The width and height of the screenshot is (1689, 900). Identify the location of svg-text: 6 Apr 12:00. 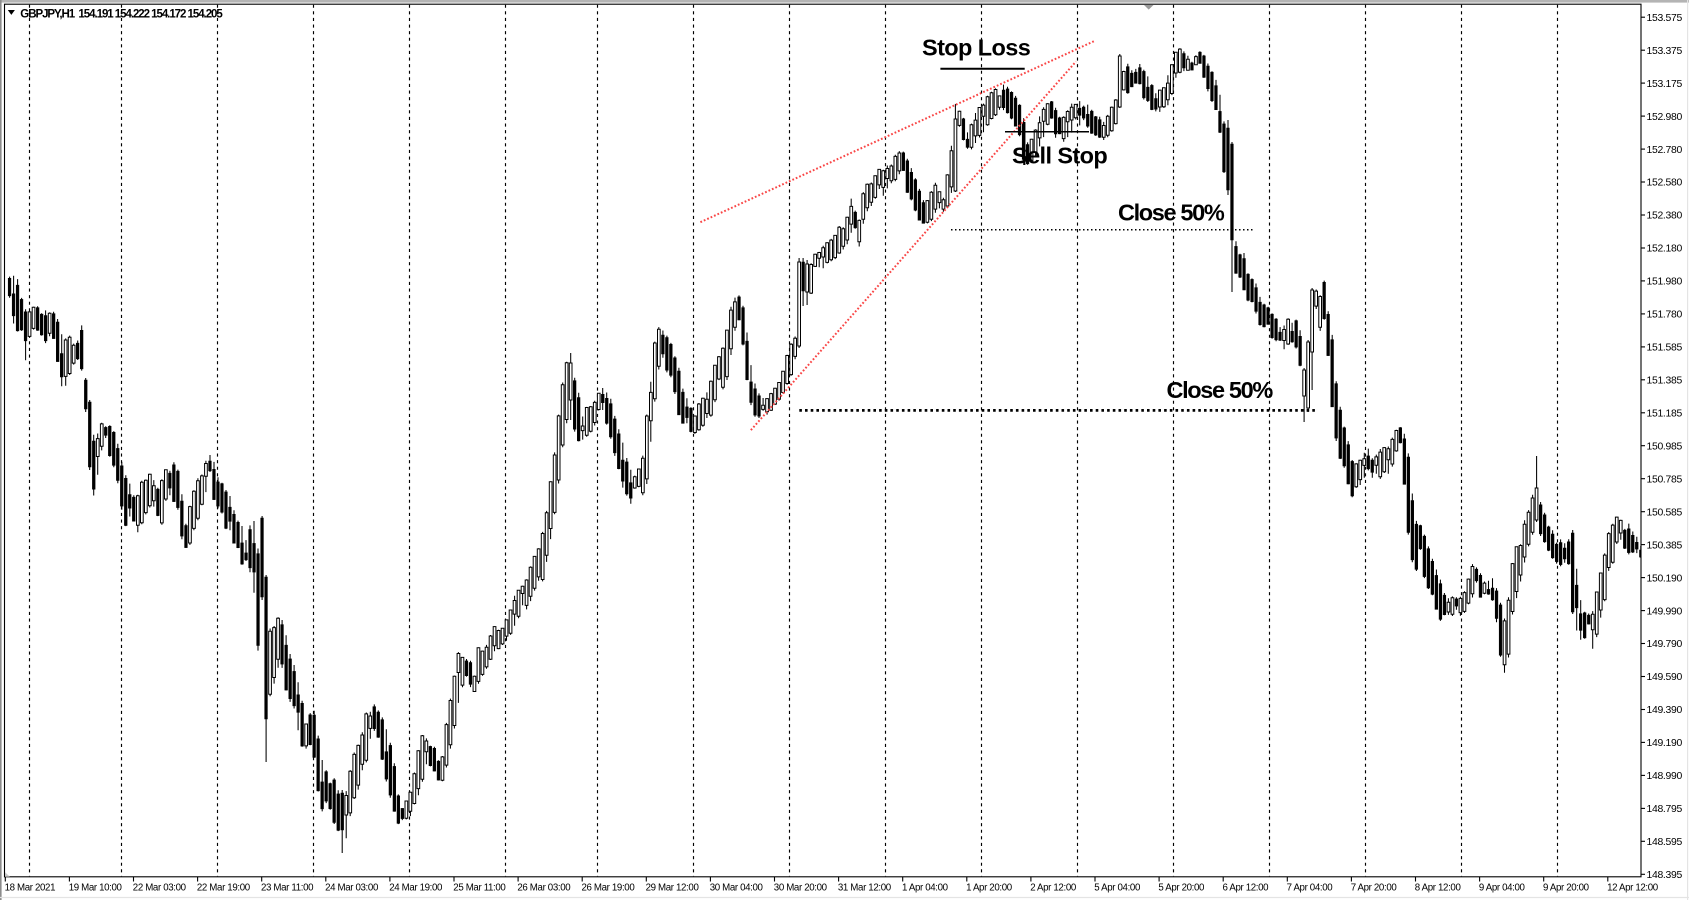
(1246, 888).